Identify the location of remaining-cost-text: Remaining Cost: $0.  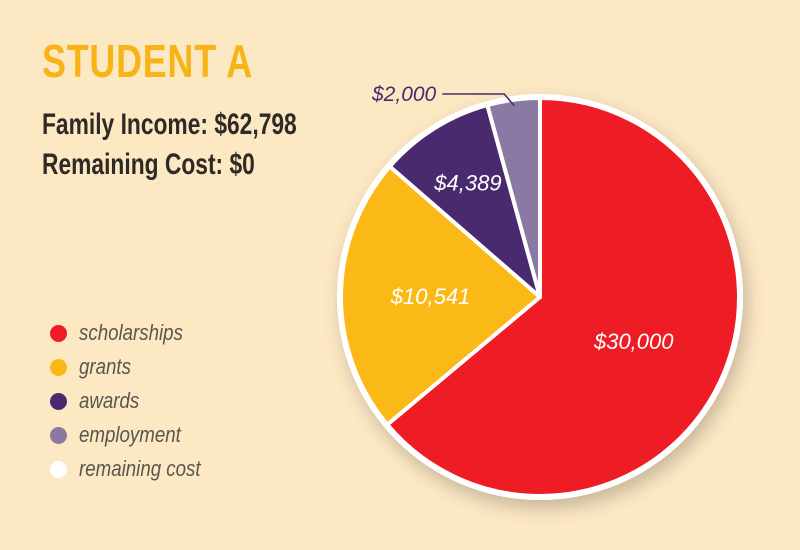
(148, 164).